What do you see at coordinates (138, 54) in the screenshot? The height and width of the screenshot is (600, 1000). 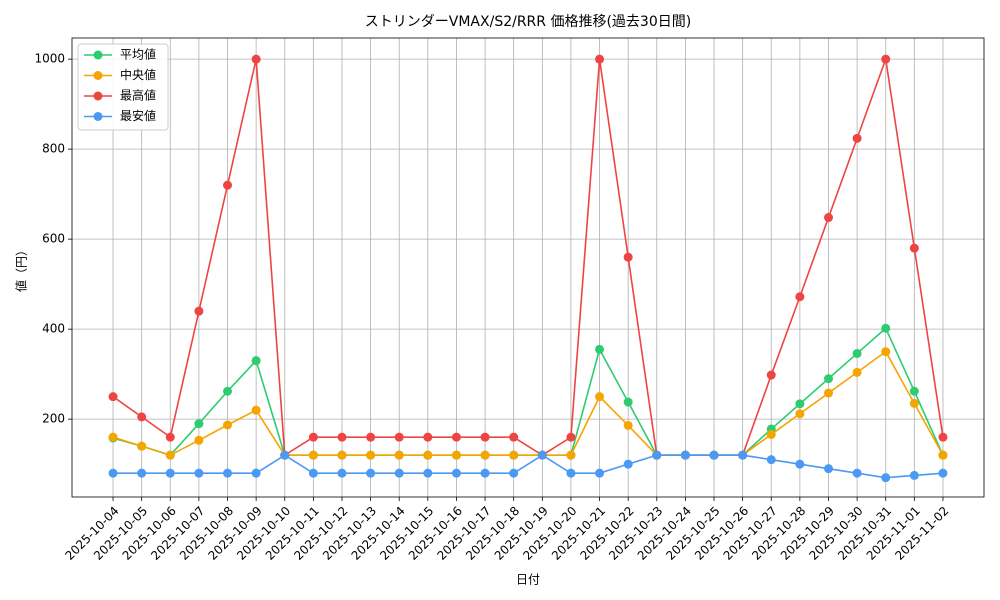 I see `legend-label: 平均値` at bounding box center [138, 54].